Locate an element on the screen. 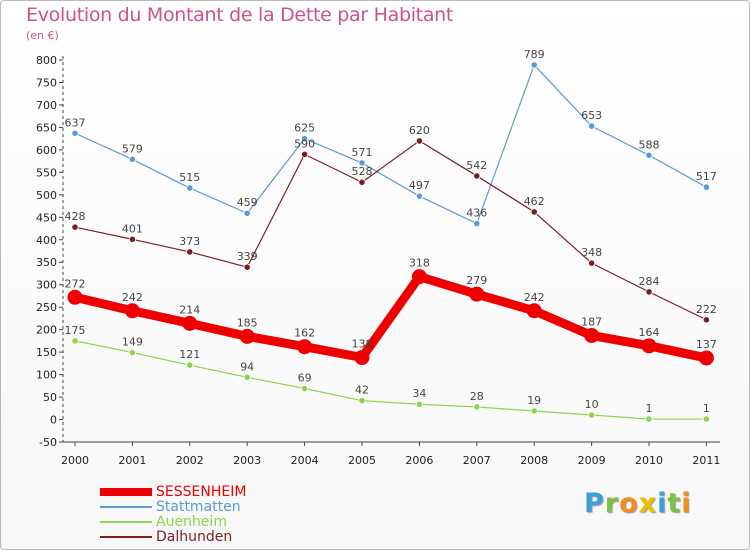  y-tick-label: 250 is located at coordinates (46, 307).